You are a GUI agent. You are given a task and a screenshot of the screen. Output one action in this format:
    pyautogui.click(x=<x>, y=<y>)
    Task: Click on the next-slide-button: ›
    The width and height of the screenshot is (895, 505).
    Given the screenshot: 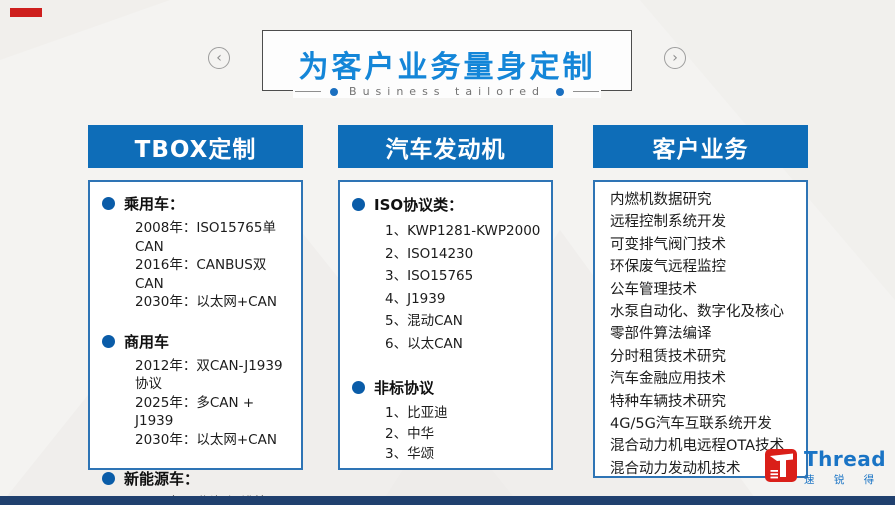 What is the action you would take?
    pyautogui.click(x=675, y=58)
    